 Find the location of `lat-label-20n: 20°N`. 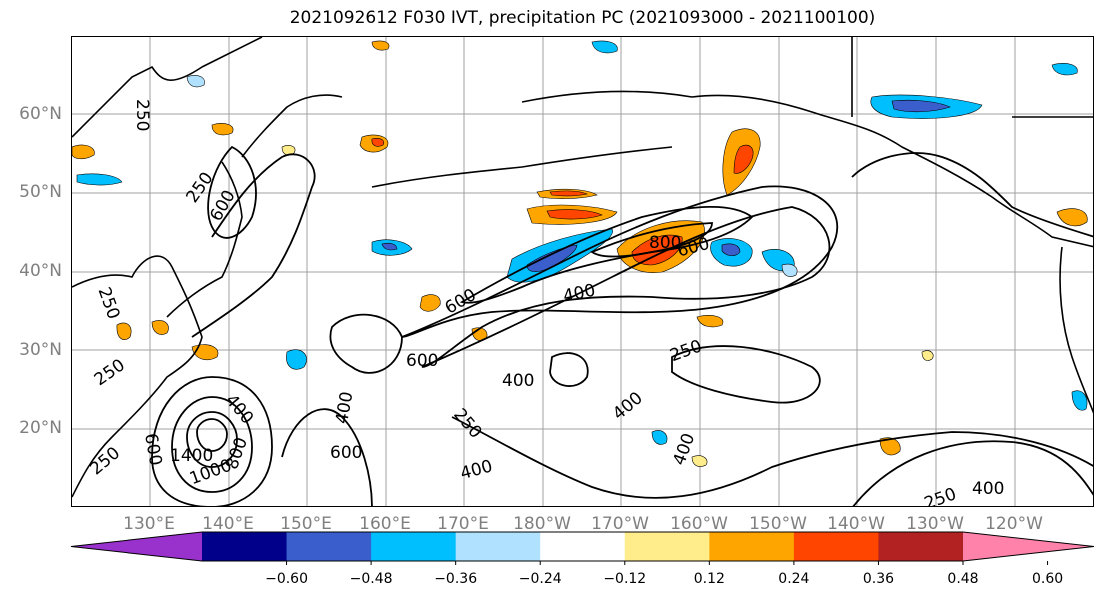

lat-label-20n: 20°N is located at coordinates (40, 428).